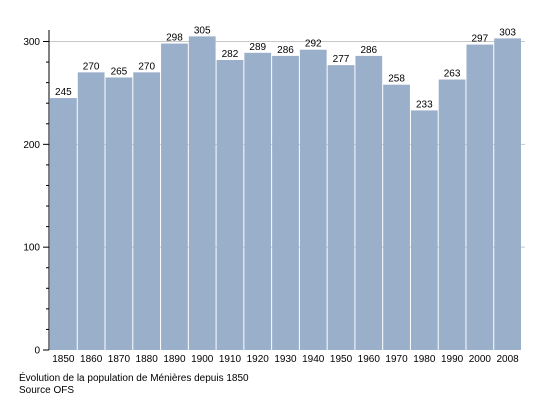 Image resolution: width=550 pixels, height=400 pixels. I want to click on x-tick-label-1970: 1970, so click(396, 359).